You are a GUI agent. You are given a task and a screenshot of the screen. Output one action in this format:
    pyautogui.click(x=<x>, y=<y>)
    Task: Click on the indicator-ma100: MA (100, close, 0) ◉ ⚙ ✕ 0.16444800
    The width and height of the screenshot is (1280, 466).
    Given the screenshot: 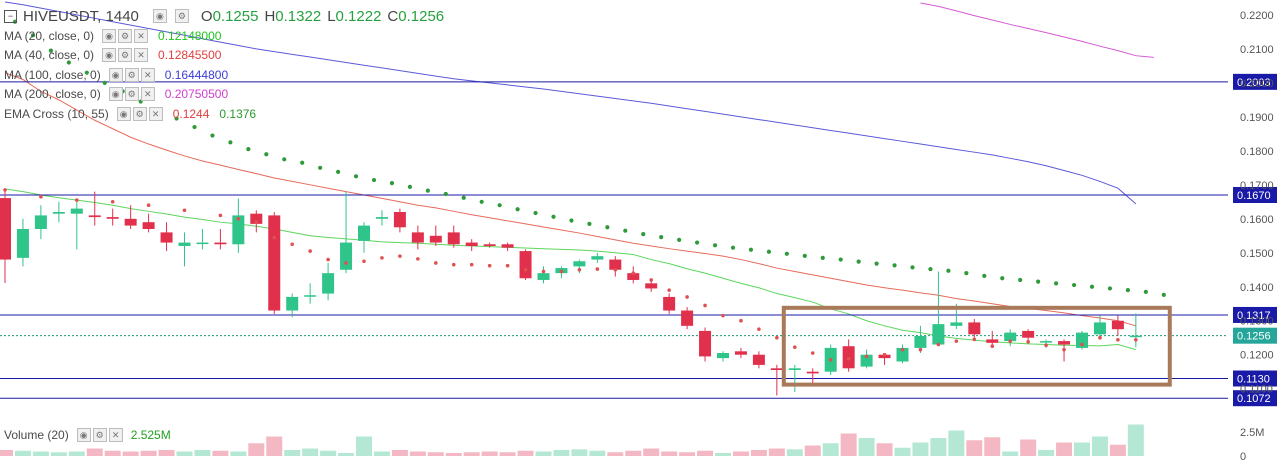 What is the action you would take?
    pyautogui.click(x=116, y=75)
    